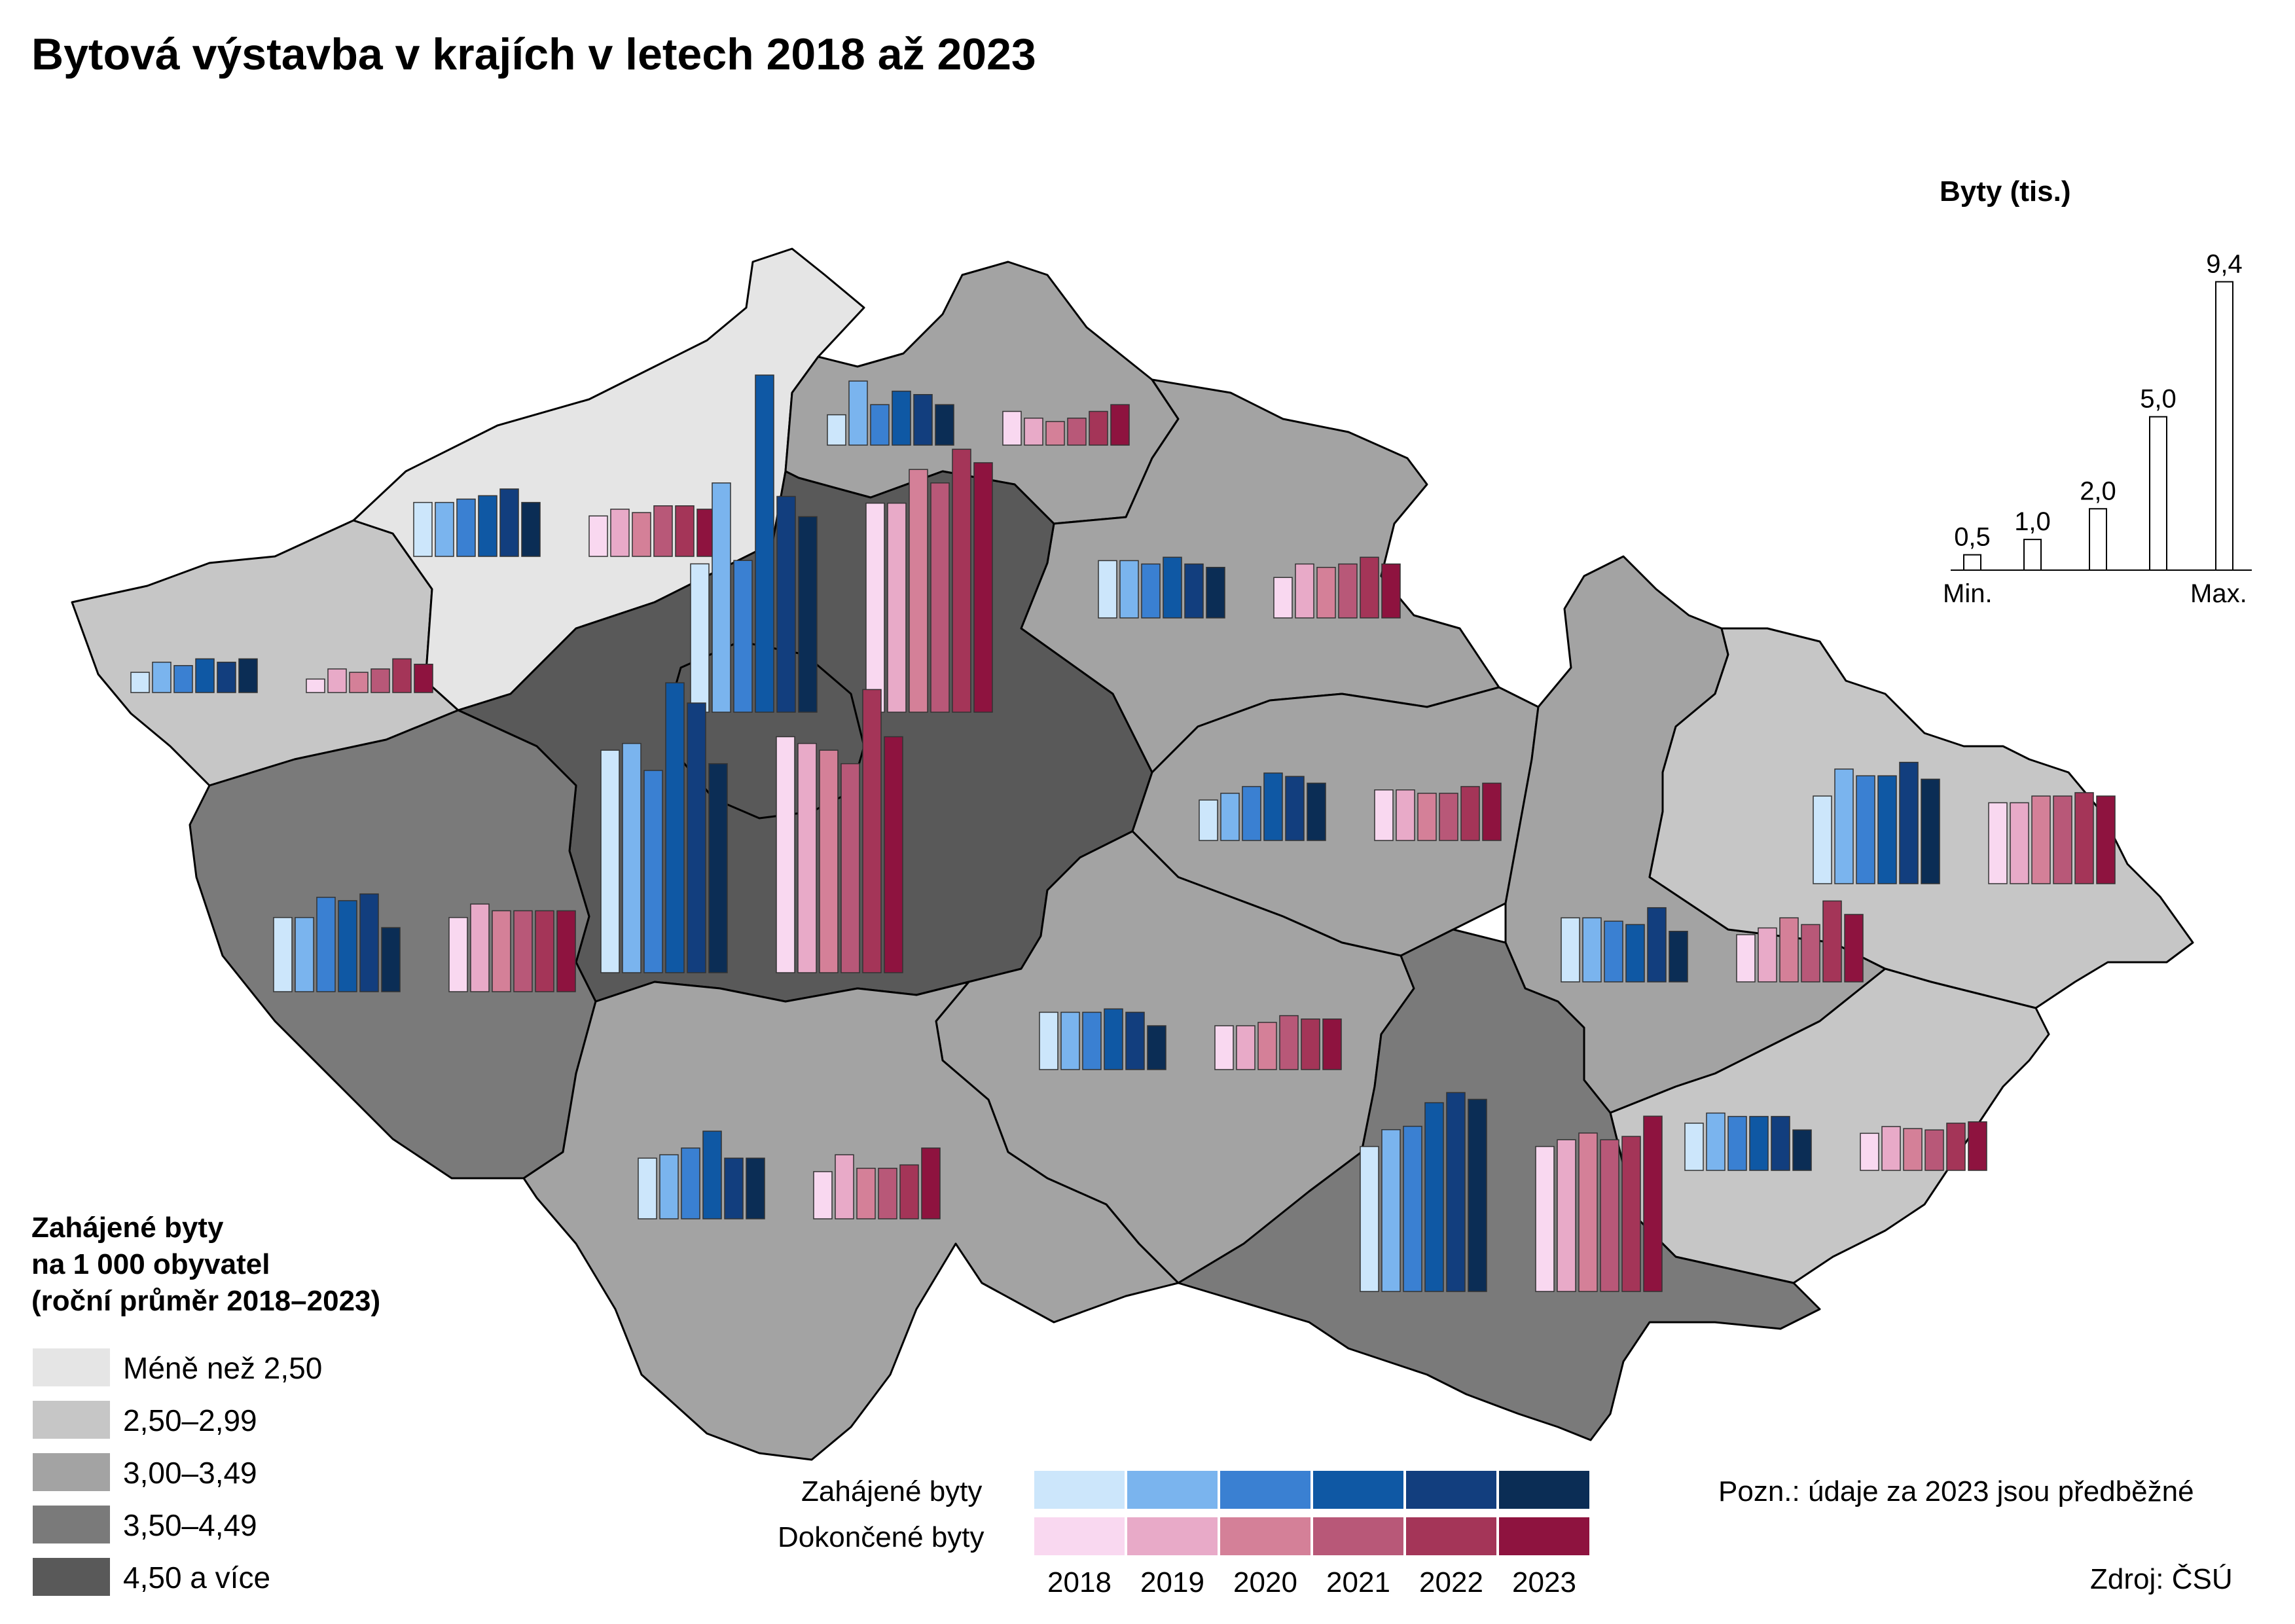 The height and width of the screenshot is (1624, 2295). What do you see at coordinates (2098, 491) in the screenshot?
I see `size-legend-value: 2,0` at bounding box center [2098, 491].